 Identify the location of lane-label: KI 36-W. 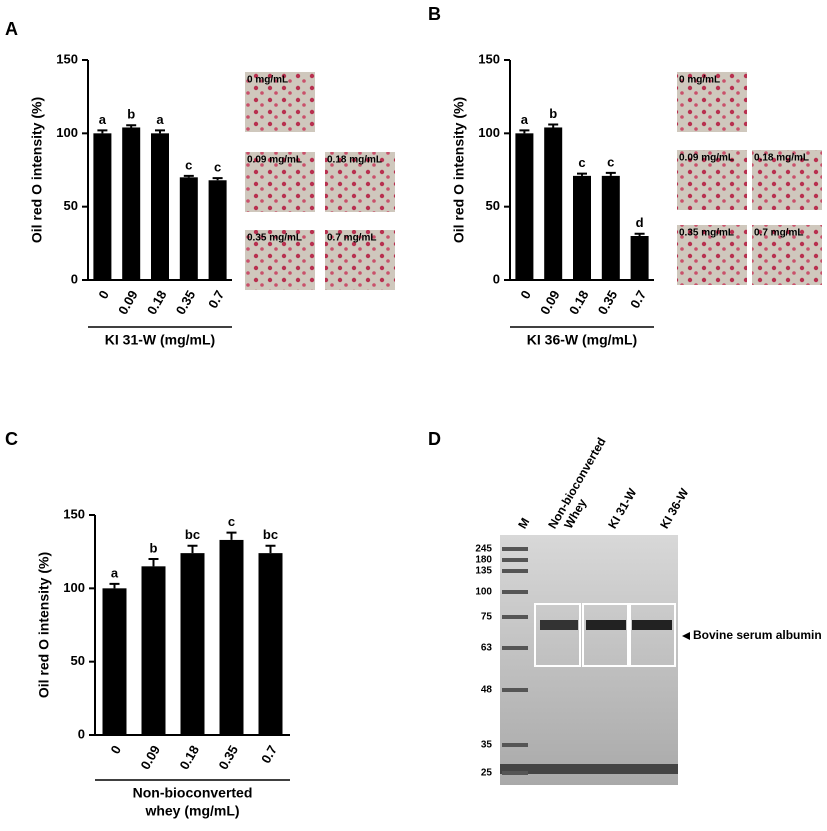
(674, 508).